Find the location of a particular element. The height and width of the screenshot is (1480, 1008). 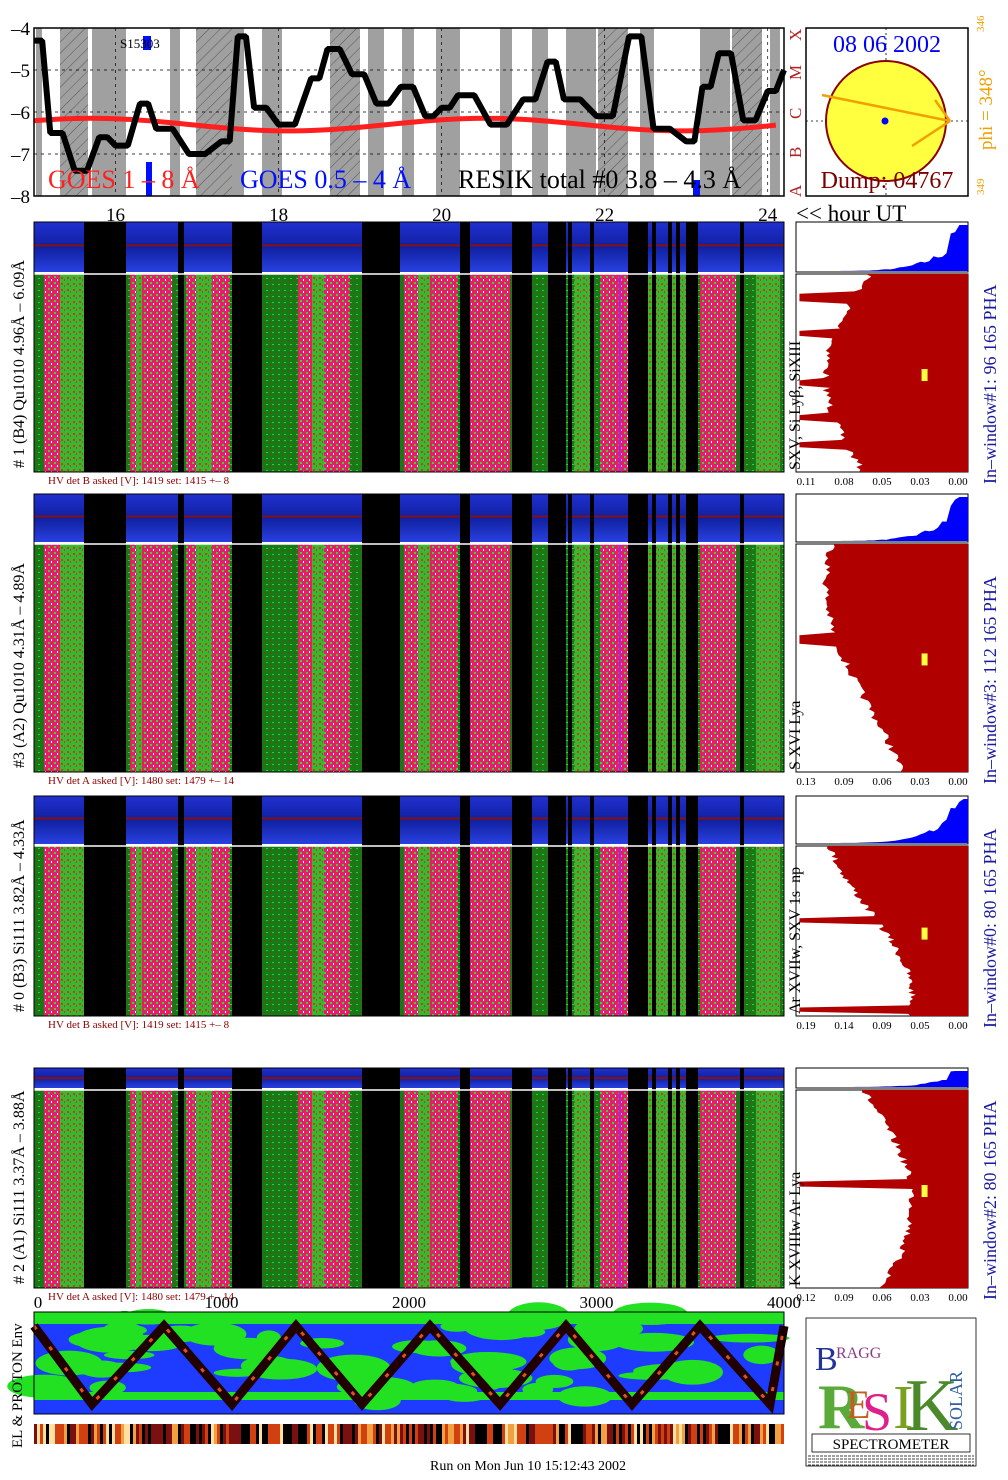

class-C: C is located at coordinates (795, 113).